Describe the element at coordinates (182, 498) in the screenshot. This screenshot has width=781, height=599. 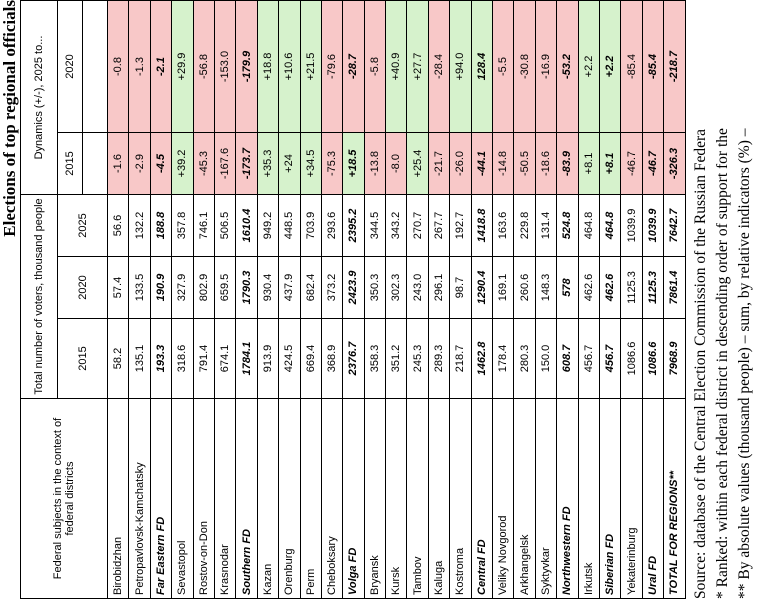
I see `row-label: Sevastopol` at that location.